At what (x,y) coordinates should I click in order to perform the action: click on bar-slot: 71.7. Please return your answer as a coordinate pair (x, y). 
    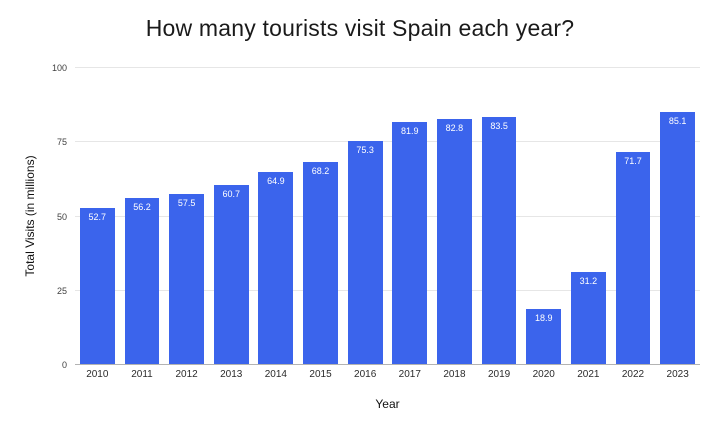
    Looking at the image, I should click on (633, 216).